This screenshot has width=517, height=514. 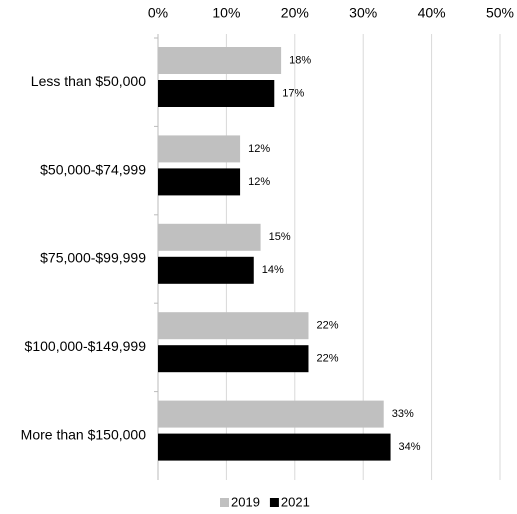 I want to click on legend-label: 2019, so click(x=245, y=501).